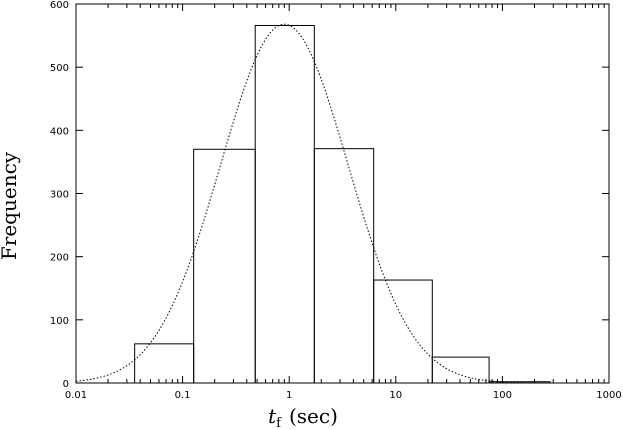 The image size is (623, 430). Describe the element at coordinates (59, 321) in the screenshot. I see `y-tick-label: 100` at that location.